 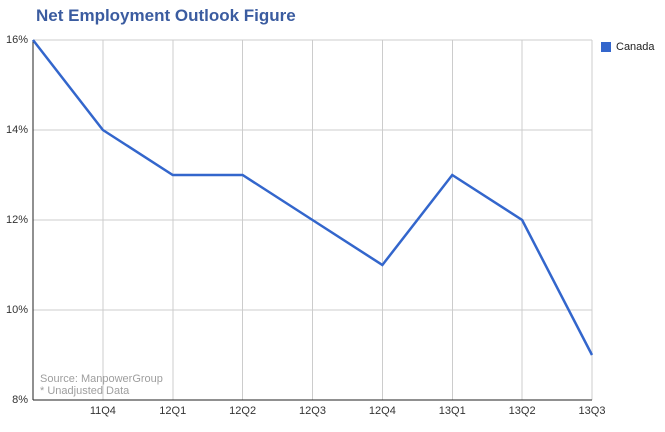 I want to click on y-tick-label: 8%, so click(x=20, y=400).